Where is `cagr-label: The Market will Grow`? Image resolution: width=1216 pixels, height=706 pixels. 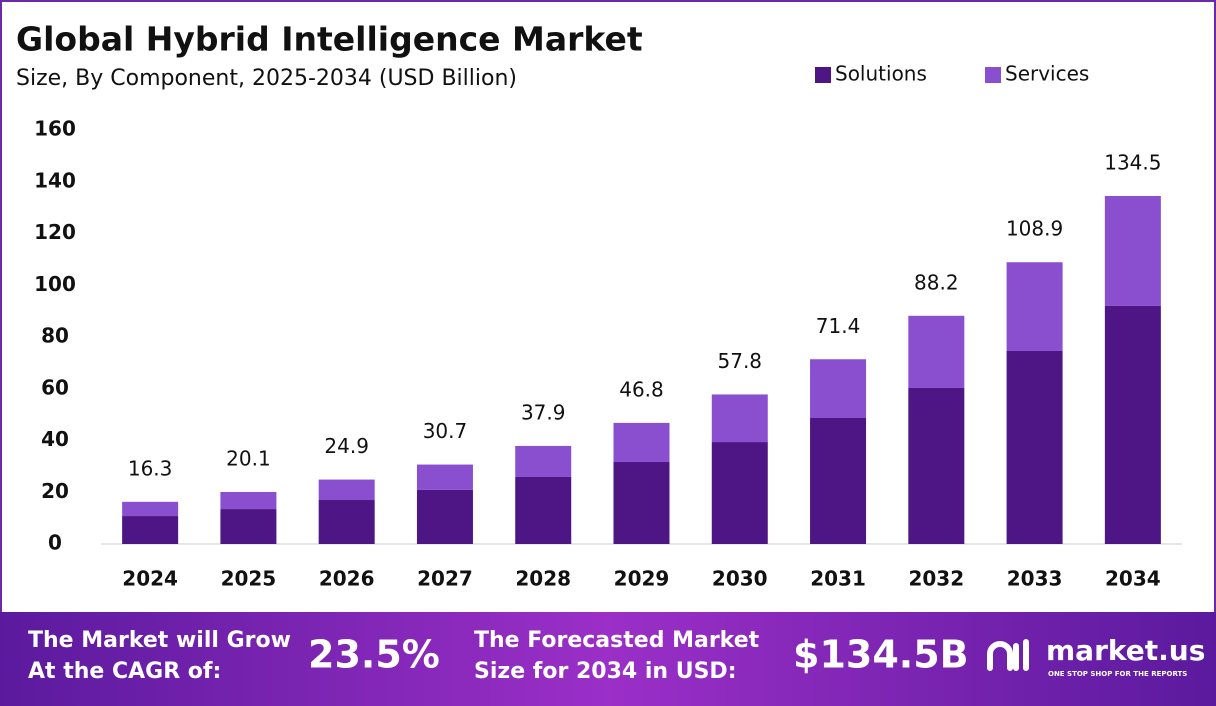
cagr-label: The Market will Grow is located at coordinates (159, 640).